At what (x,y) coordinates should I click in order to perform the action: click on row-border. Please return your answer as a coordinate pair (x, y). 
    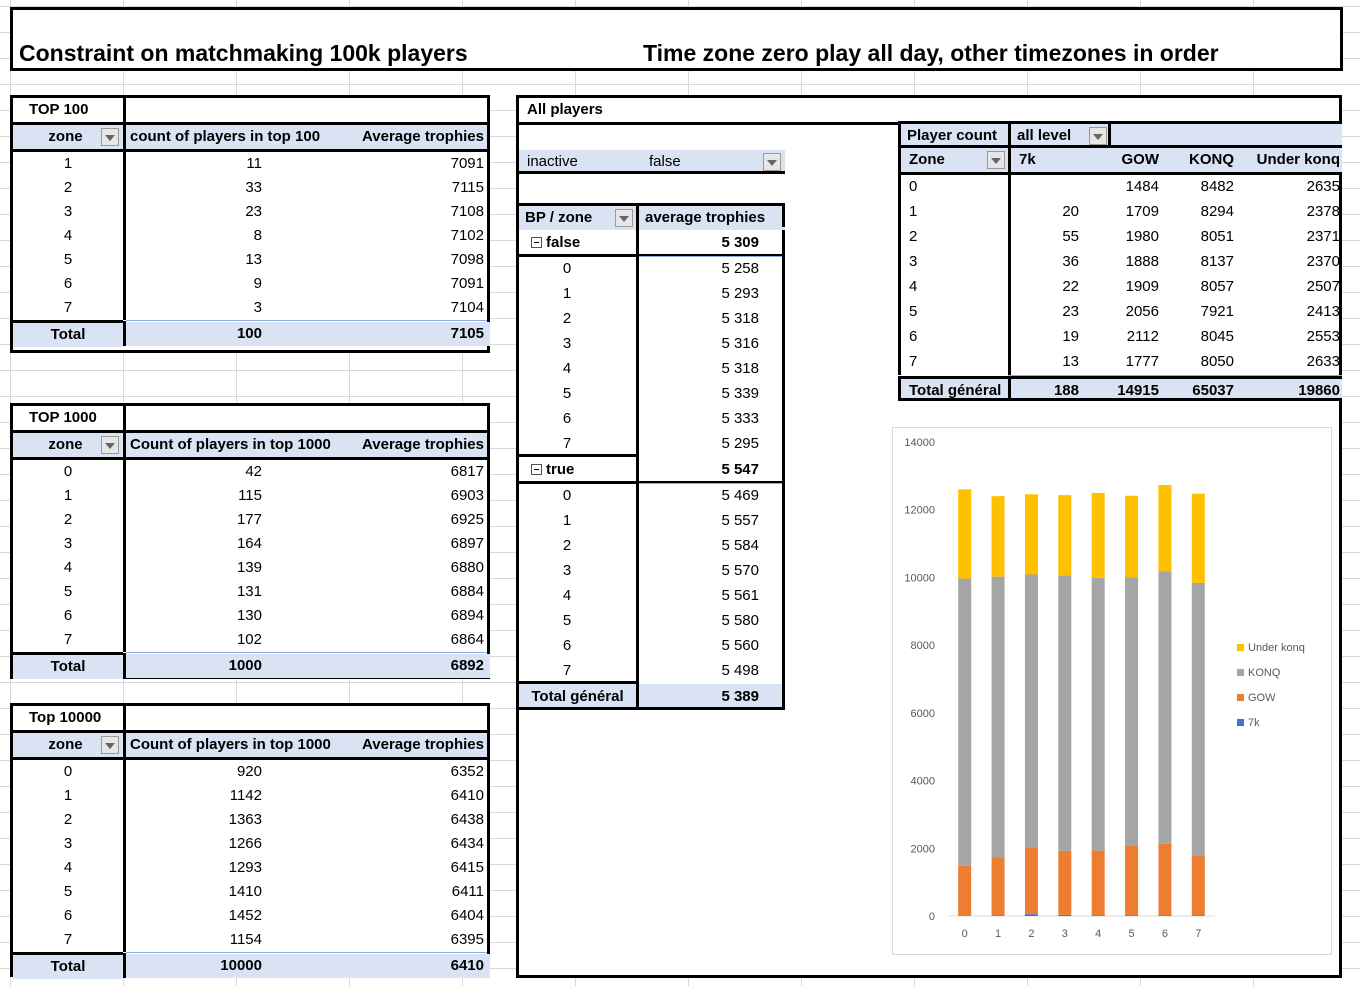
    Looking at the image, I should click on (250, 758).